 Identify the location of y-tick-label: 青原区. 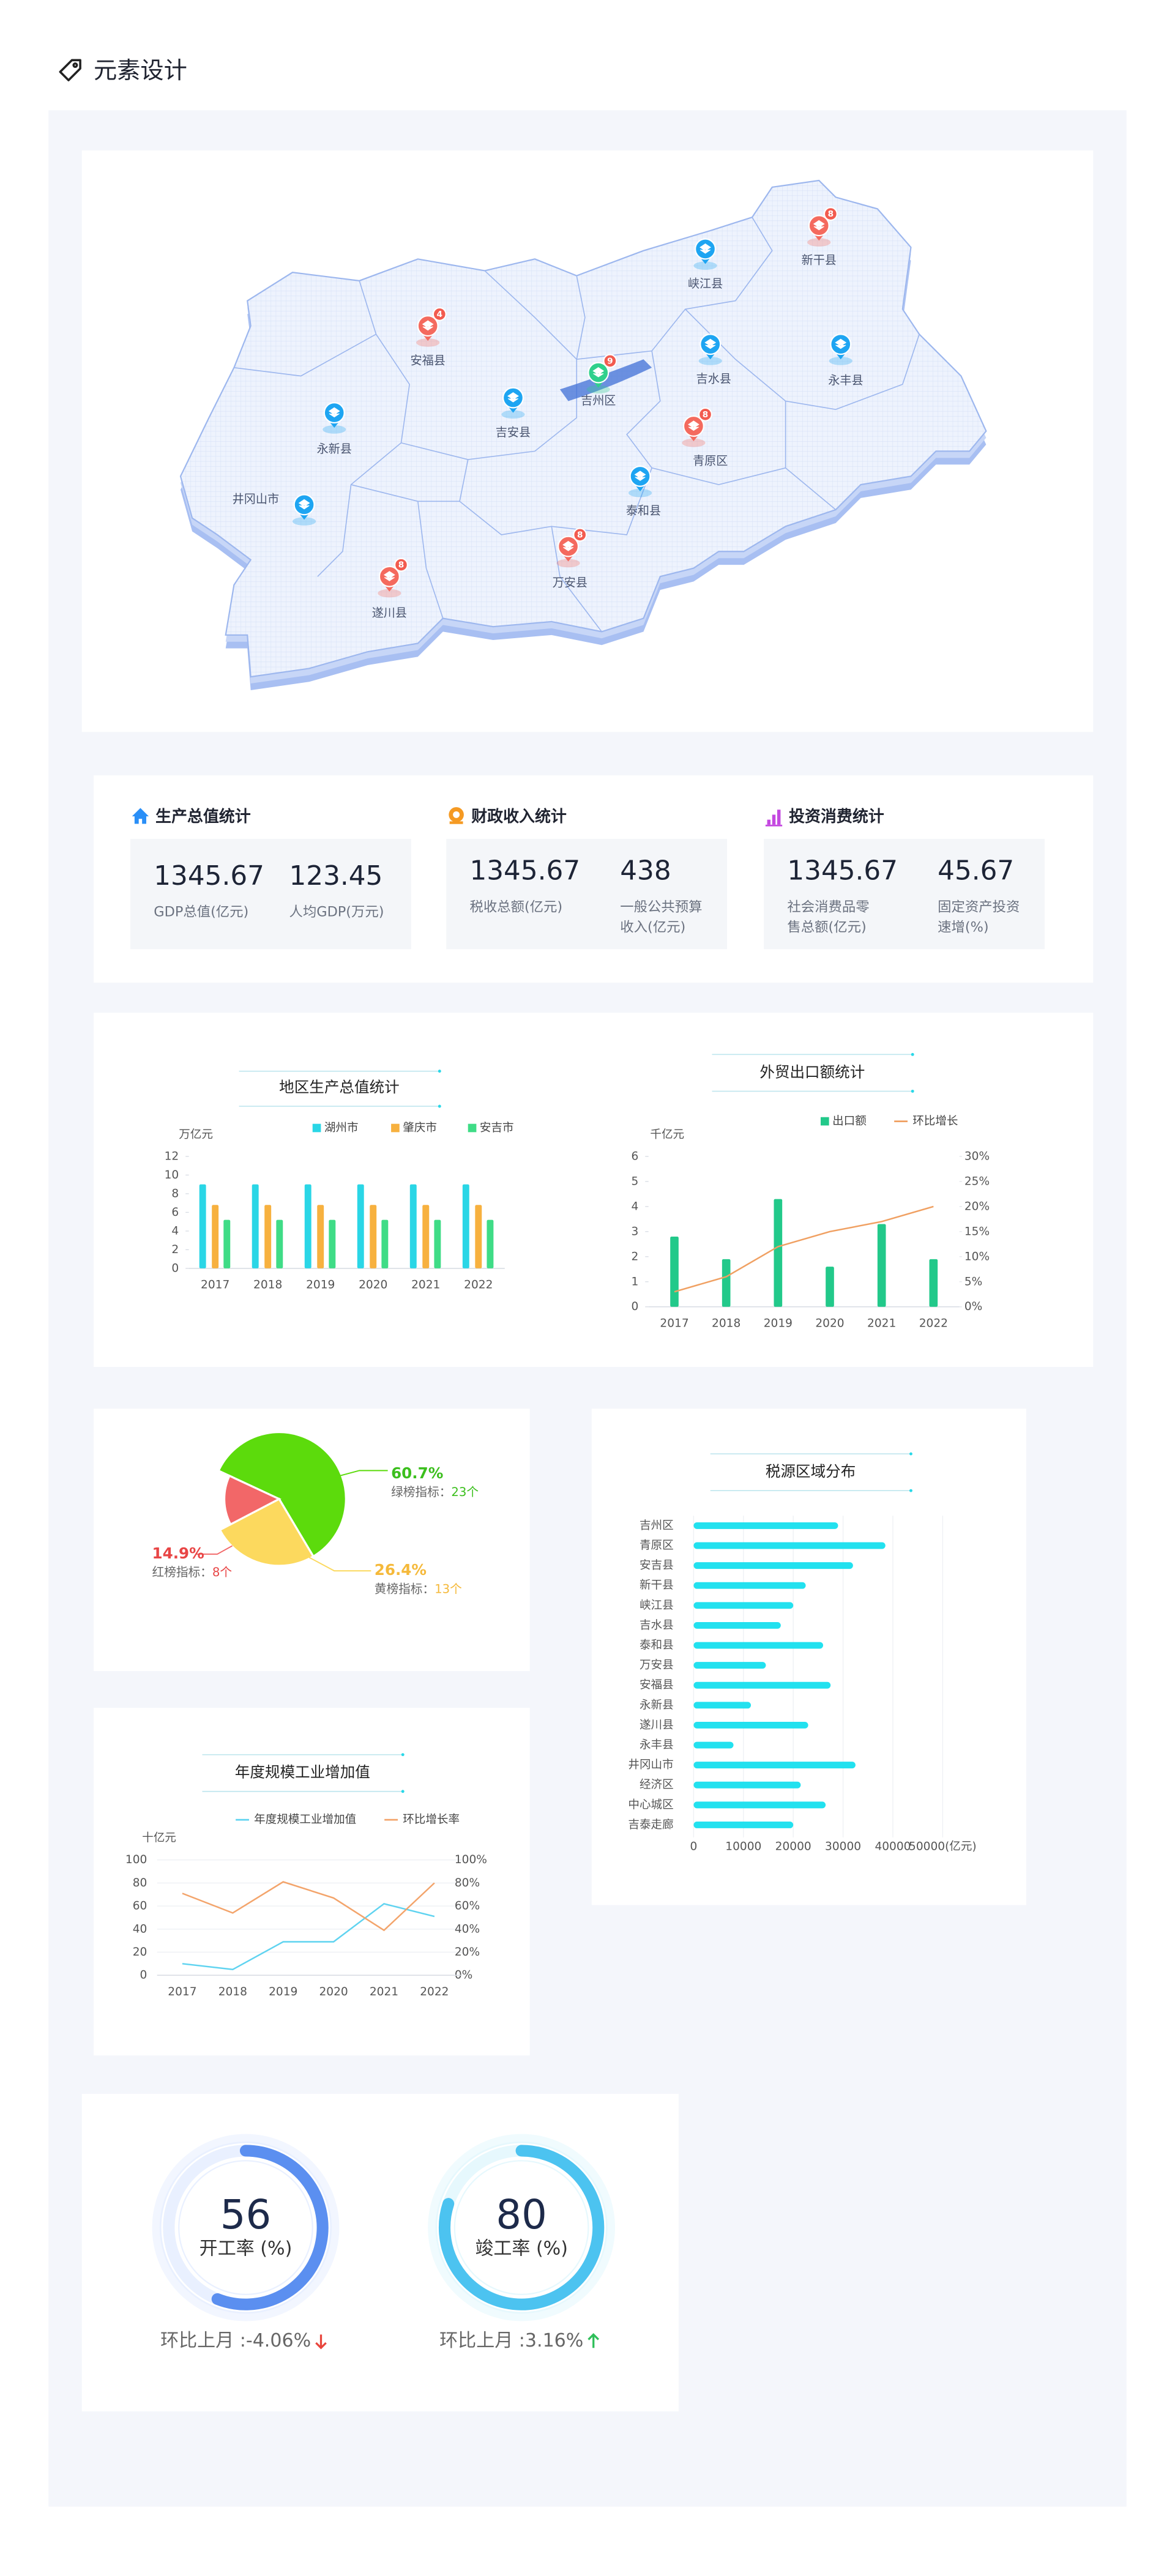
(657, 1545).